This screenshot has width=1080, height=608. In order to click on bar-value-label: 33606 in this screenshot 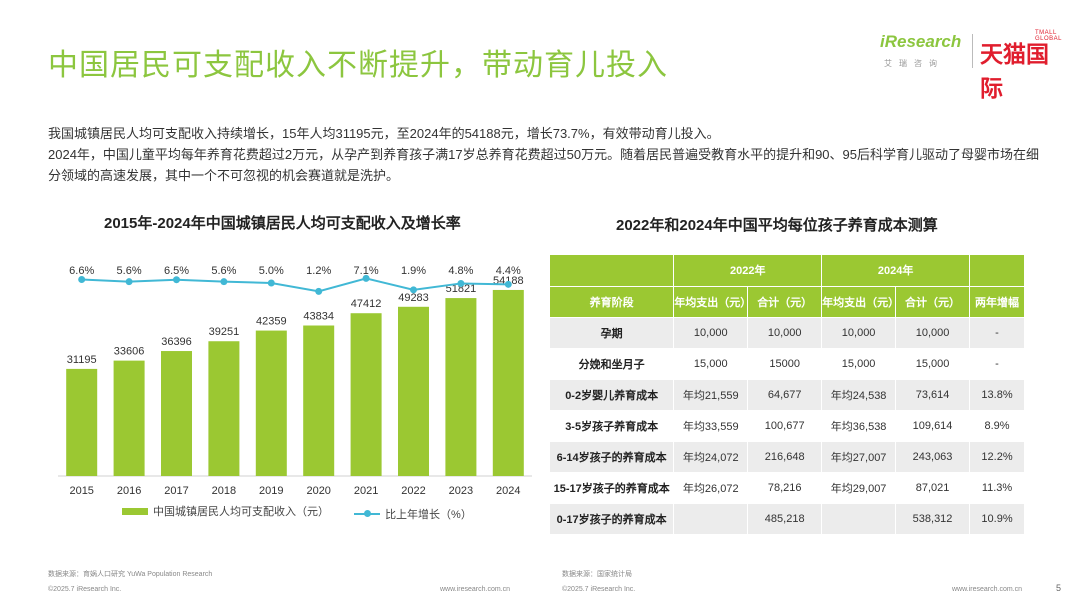, I will do `click(129, 352)`.